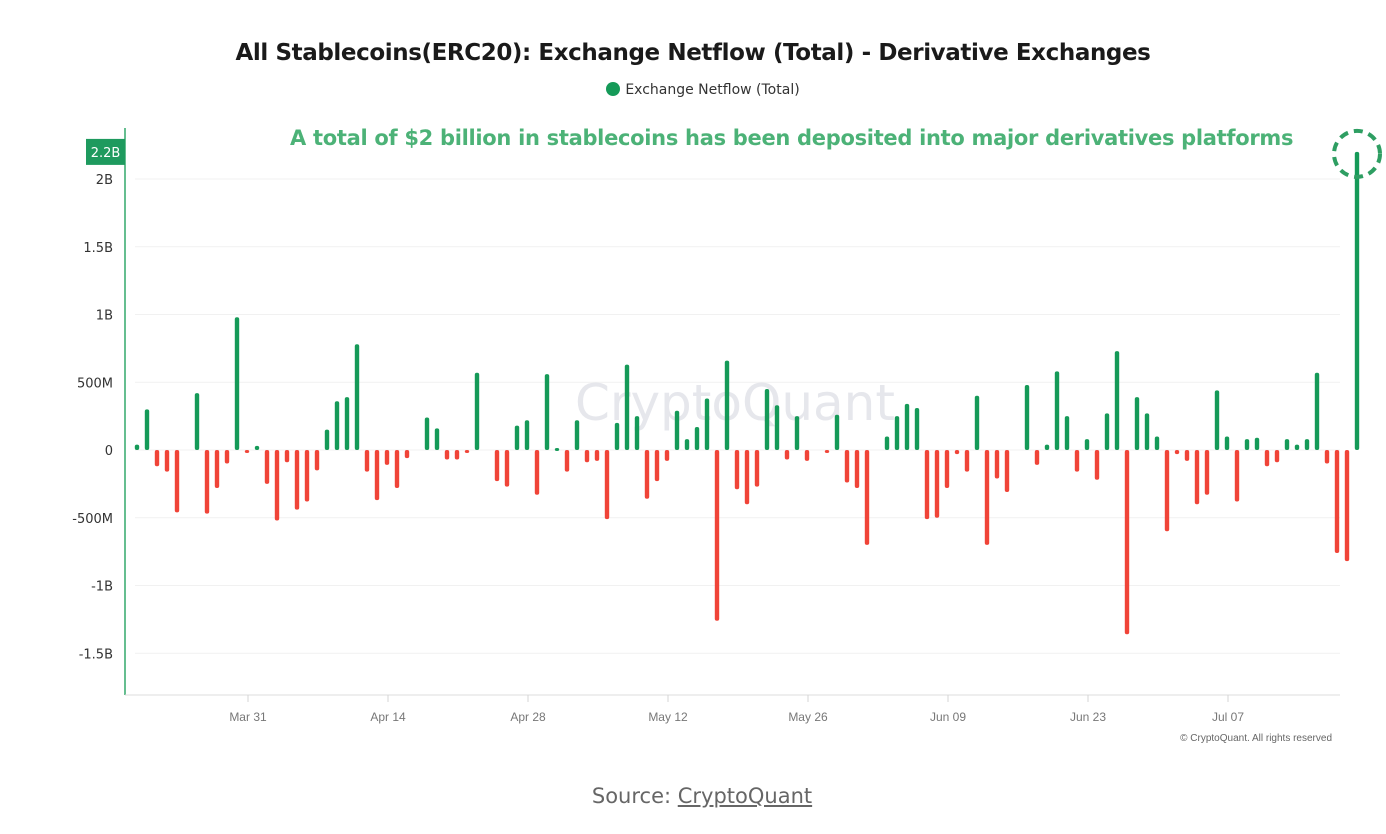 This screenshot has height=834, width=1386. What do you see at coordinates (99, 411) in the screenshot?
I see `y-axis: 2B 1.5B 1B 500M 0 -500M -1B -1.5B 2.2B` at bounding box center [99, 411].